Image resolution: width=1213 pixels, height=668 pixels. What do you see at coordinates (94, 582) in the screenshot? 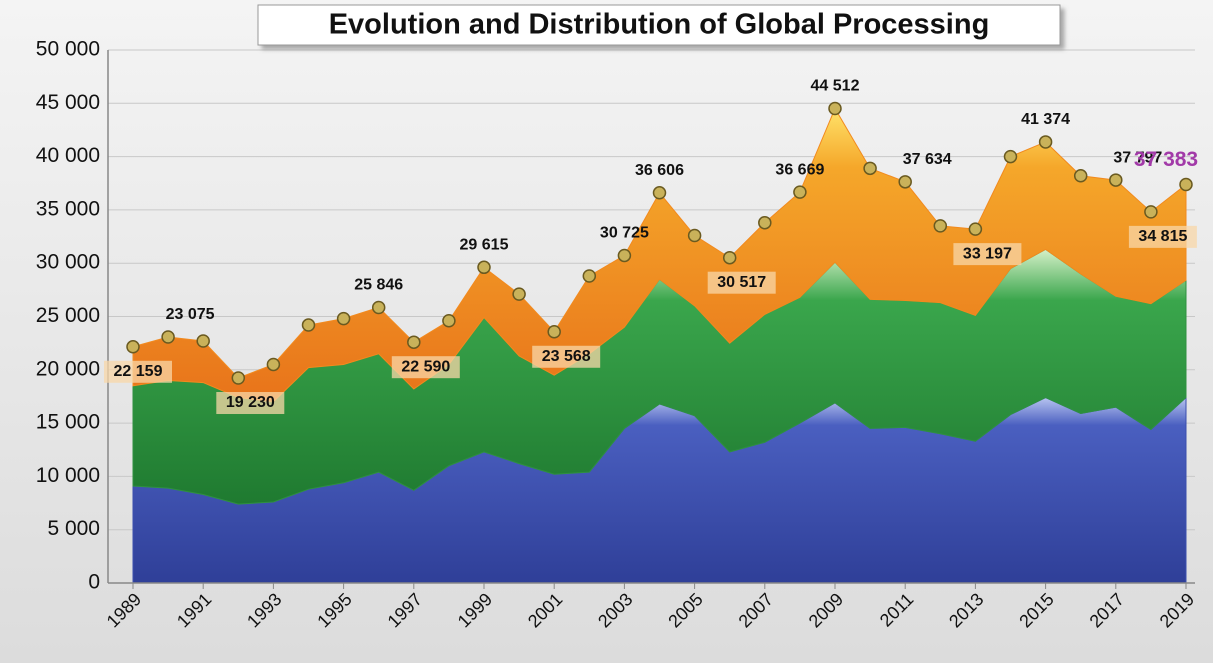
I see `y-tick-label: 0` at bounding box center [94, 582].